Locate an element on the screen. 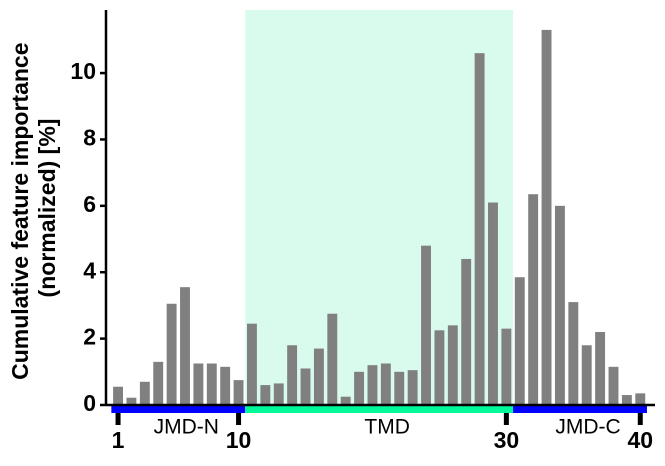 The height and width of the screenshot is (466, 665). y-tick-label: 6 is located at coordinates (89, 204).